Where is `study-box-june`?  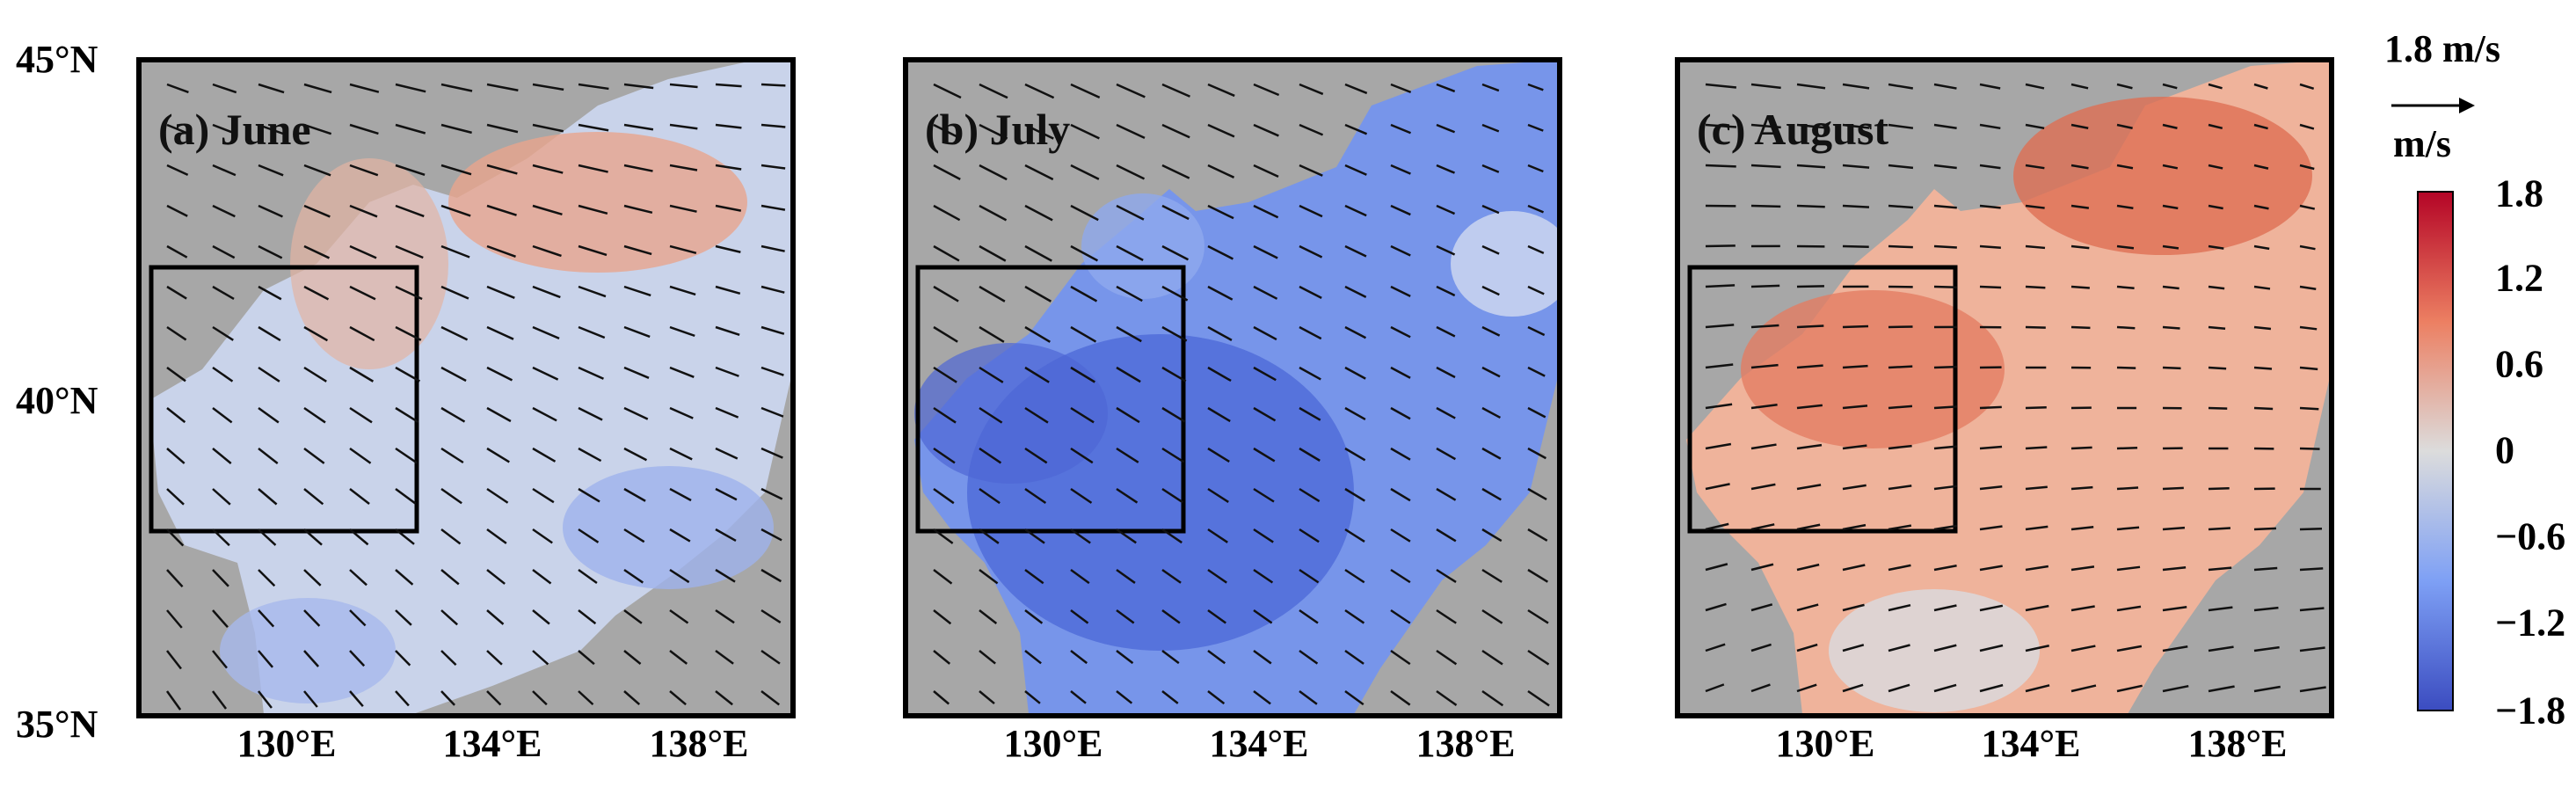
study-box-june is located at coordinates (284, 399).